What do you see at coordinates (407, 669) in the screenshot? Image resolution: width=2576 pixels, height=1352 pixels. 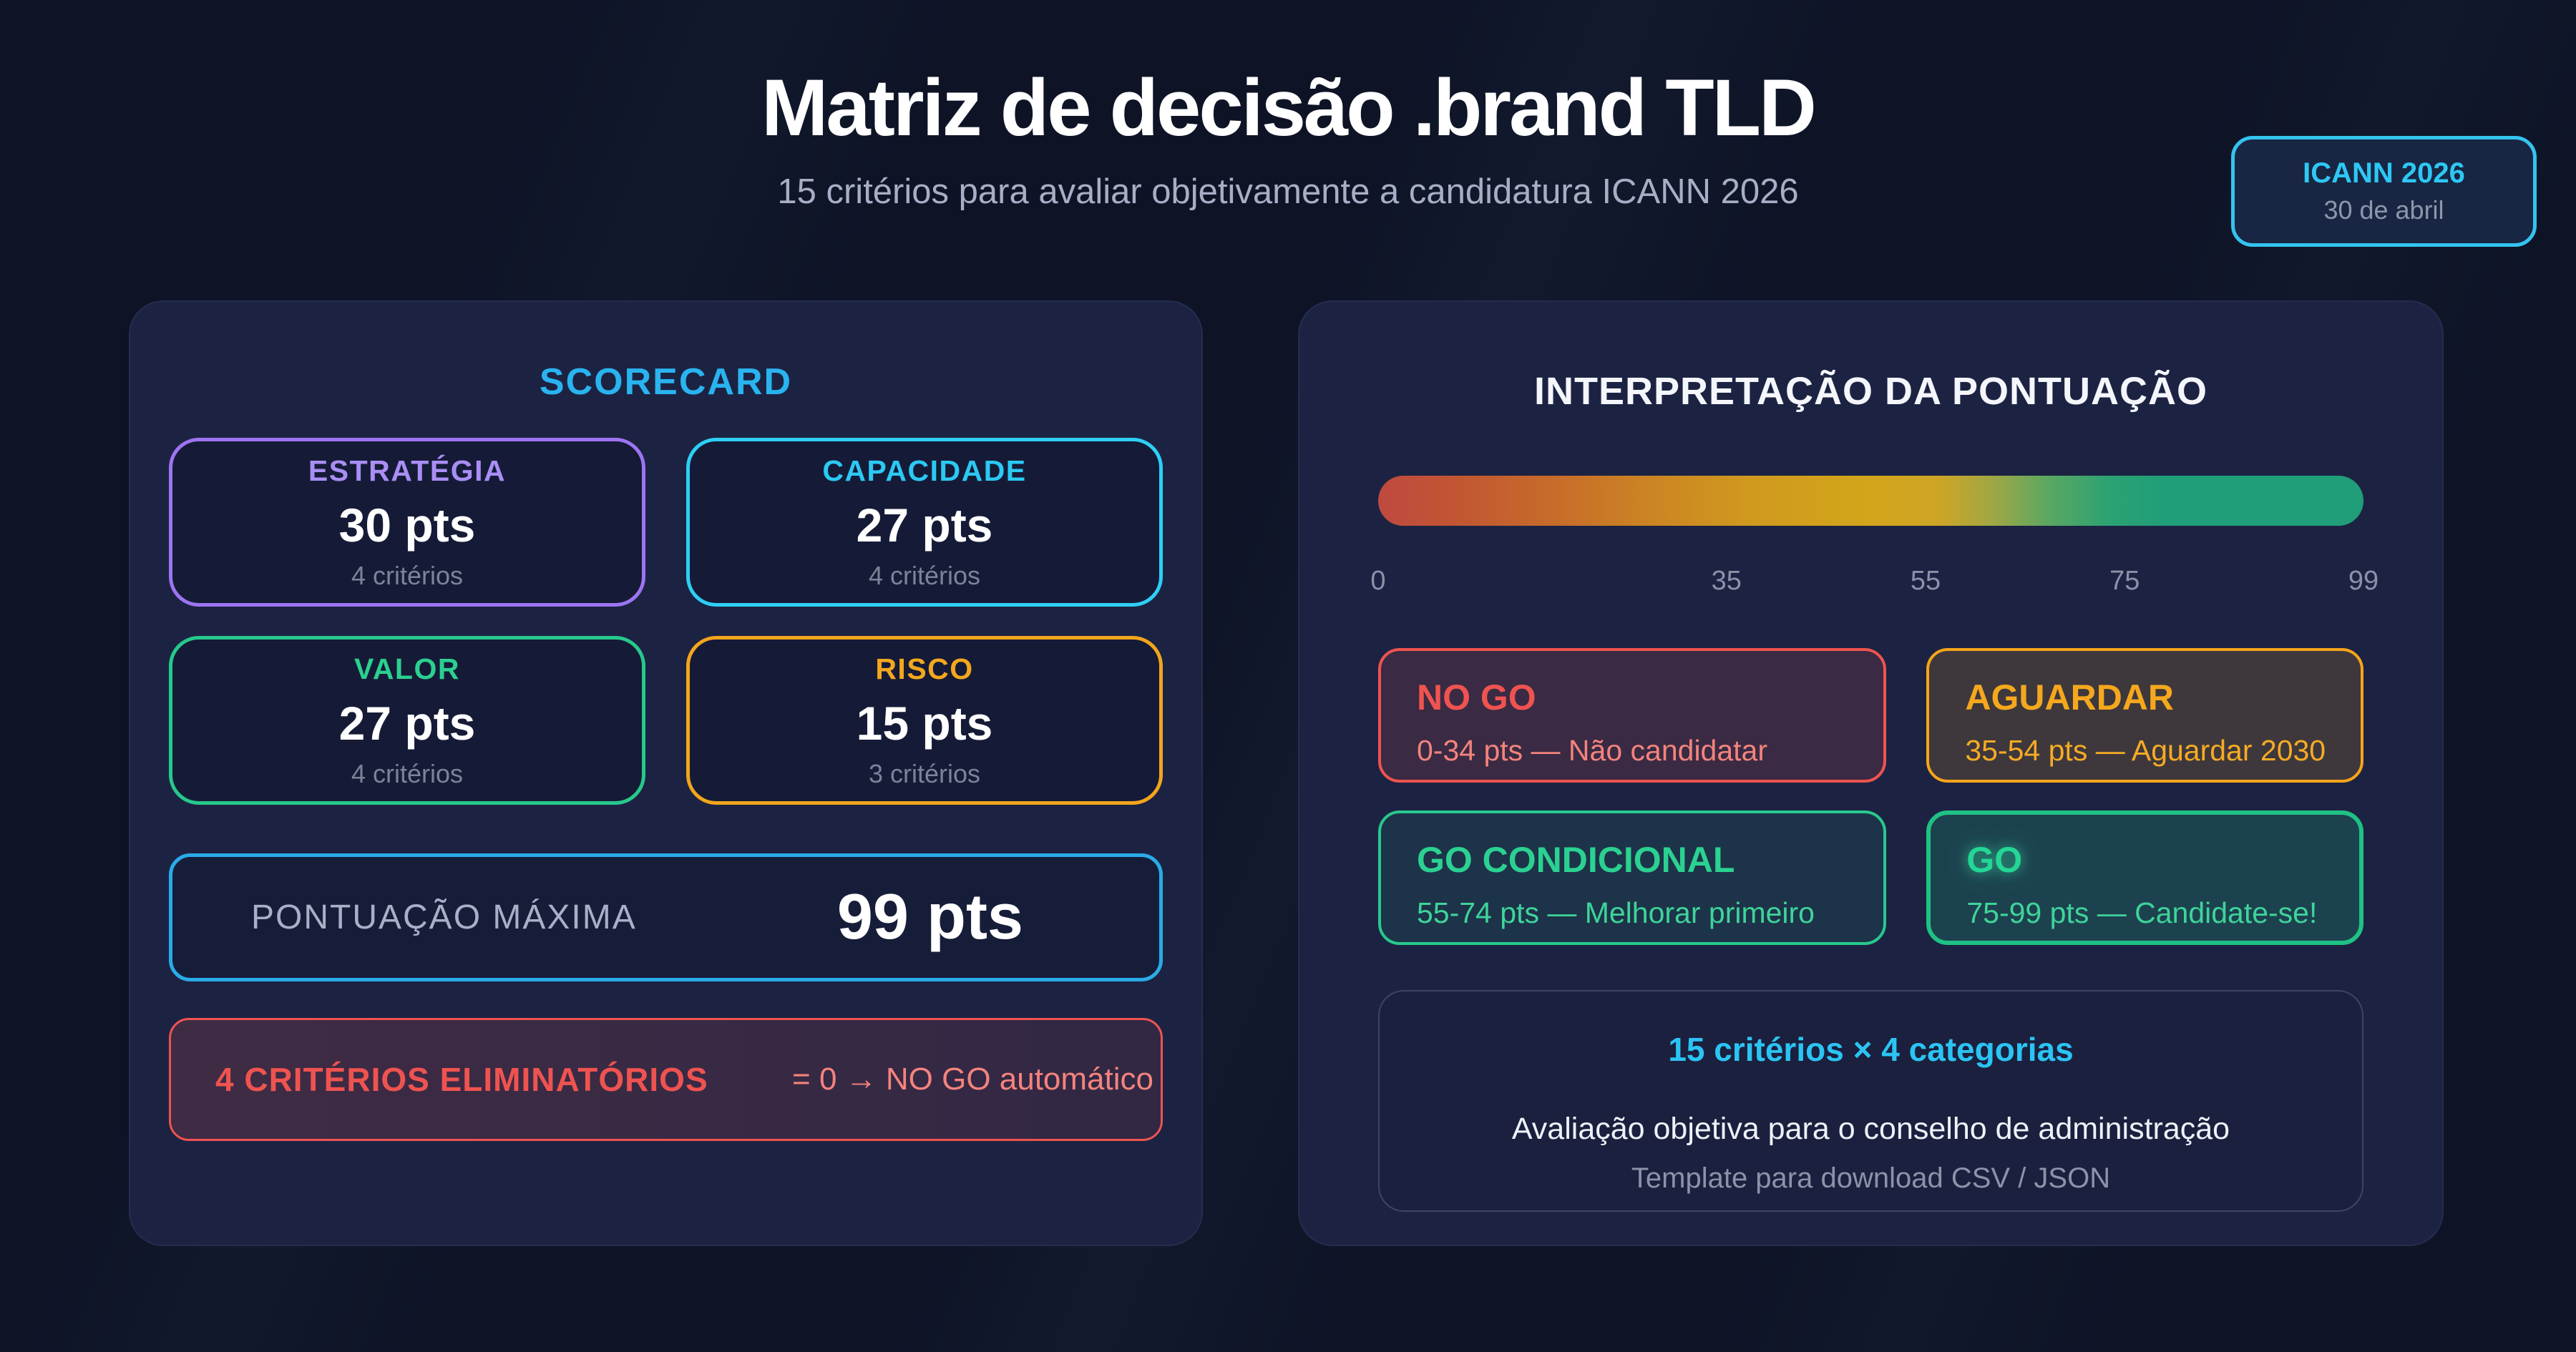 I see `category-label: VALOR` at bounding box center [407, 669].